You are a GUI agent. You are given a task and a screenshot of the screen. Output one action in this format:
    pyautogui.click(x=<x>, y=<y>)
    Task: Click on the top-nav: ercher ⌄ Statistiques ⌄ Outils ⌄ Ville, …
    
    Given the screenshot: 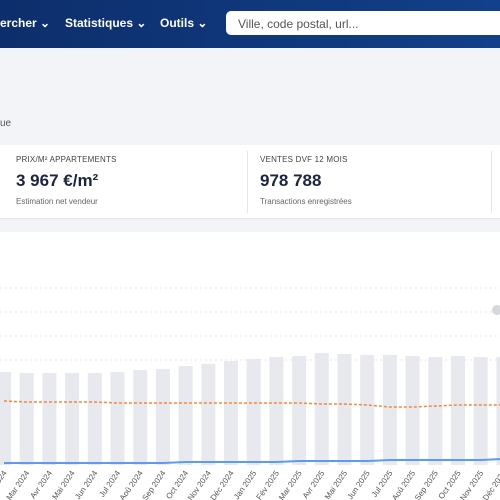 What is the action you would take?
    pyautogui.click(x=250, y=24)
    